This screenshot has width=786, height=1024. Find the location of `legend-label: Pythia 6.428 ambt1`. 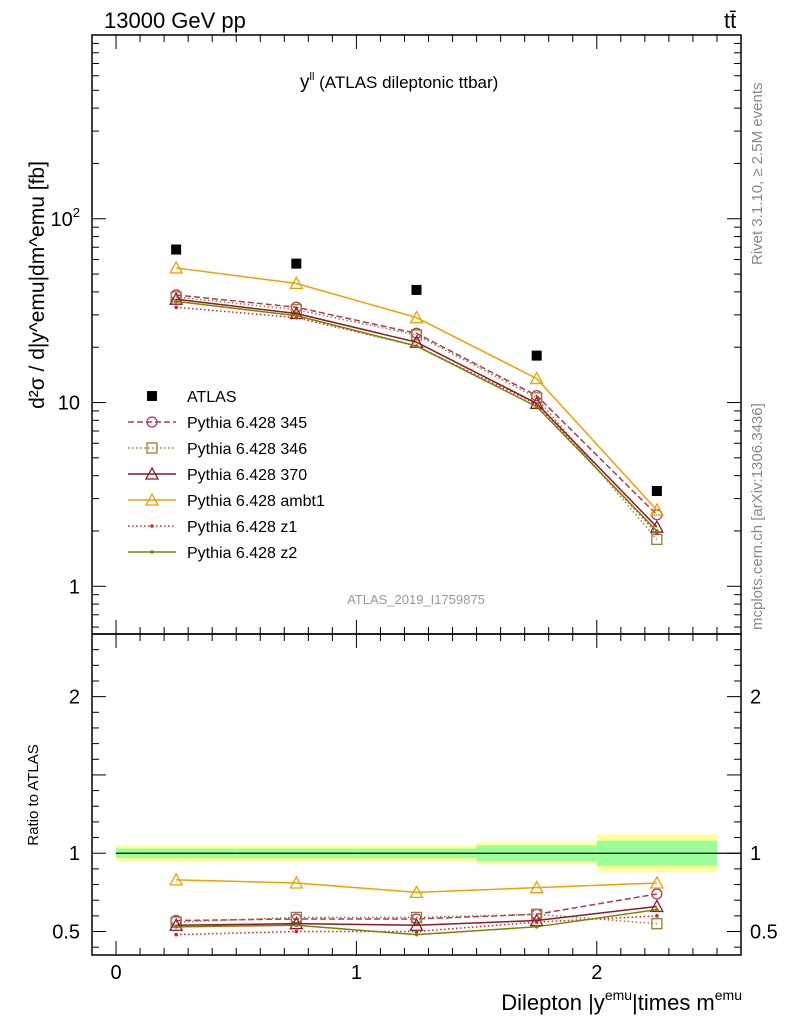

legend-label: Pythia 6.428 ambt1 is located at coordinates (256, 501).